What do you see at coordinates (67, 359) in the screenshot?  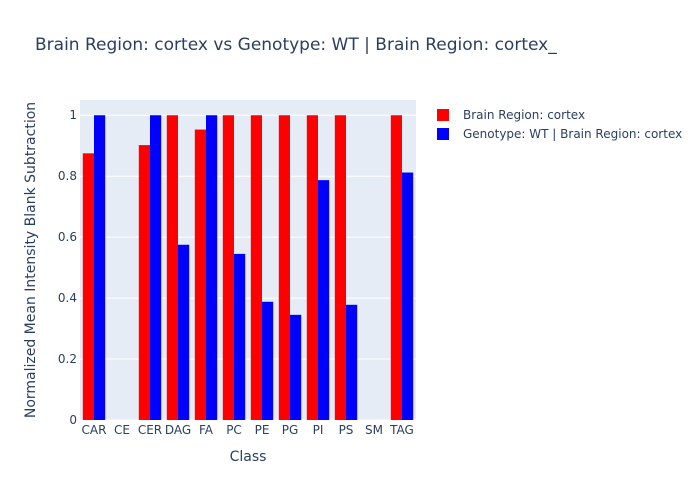 I see `y-tick-label: 0.2` at bounding box center [67, 359].